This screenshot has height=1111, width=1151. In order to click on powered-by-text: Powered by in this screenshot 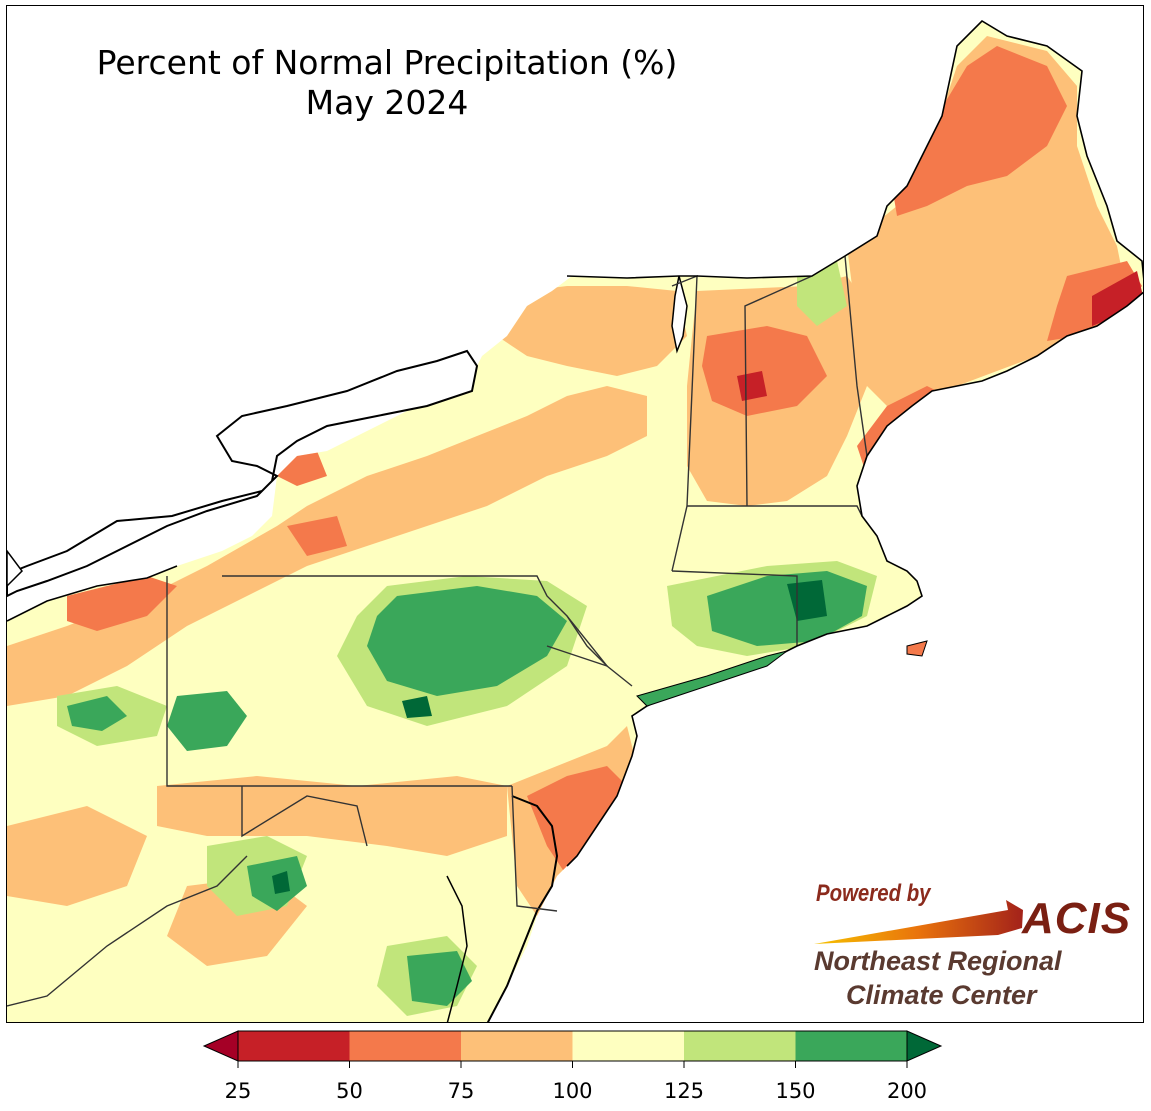, I will do `click(873, 893)`.